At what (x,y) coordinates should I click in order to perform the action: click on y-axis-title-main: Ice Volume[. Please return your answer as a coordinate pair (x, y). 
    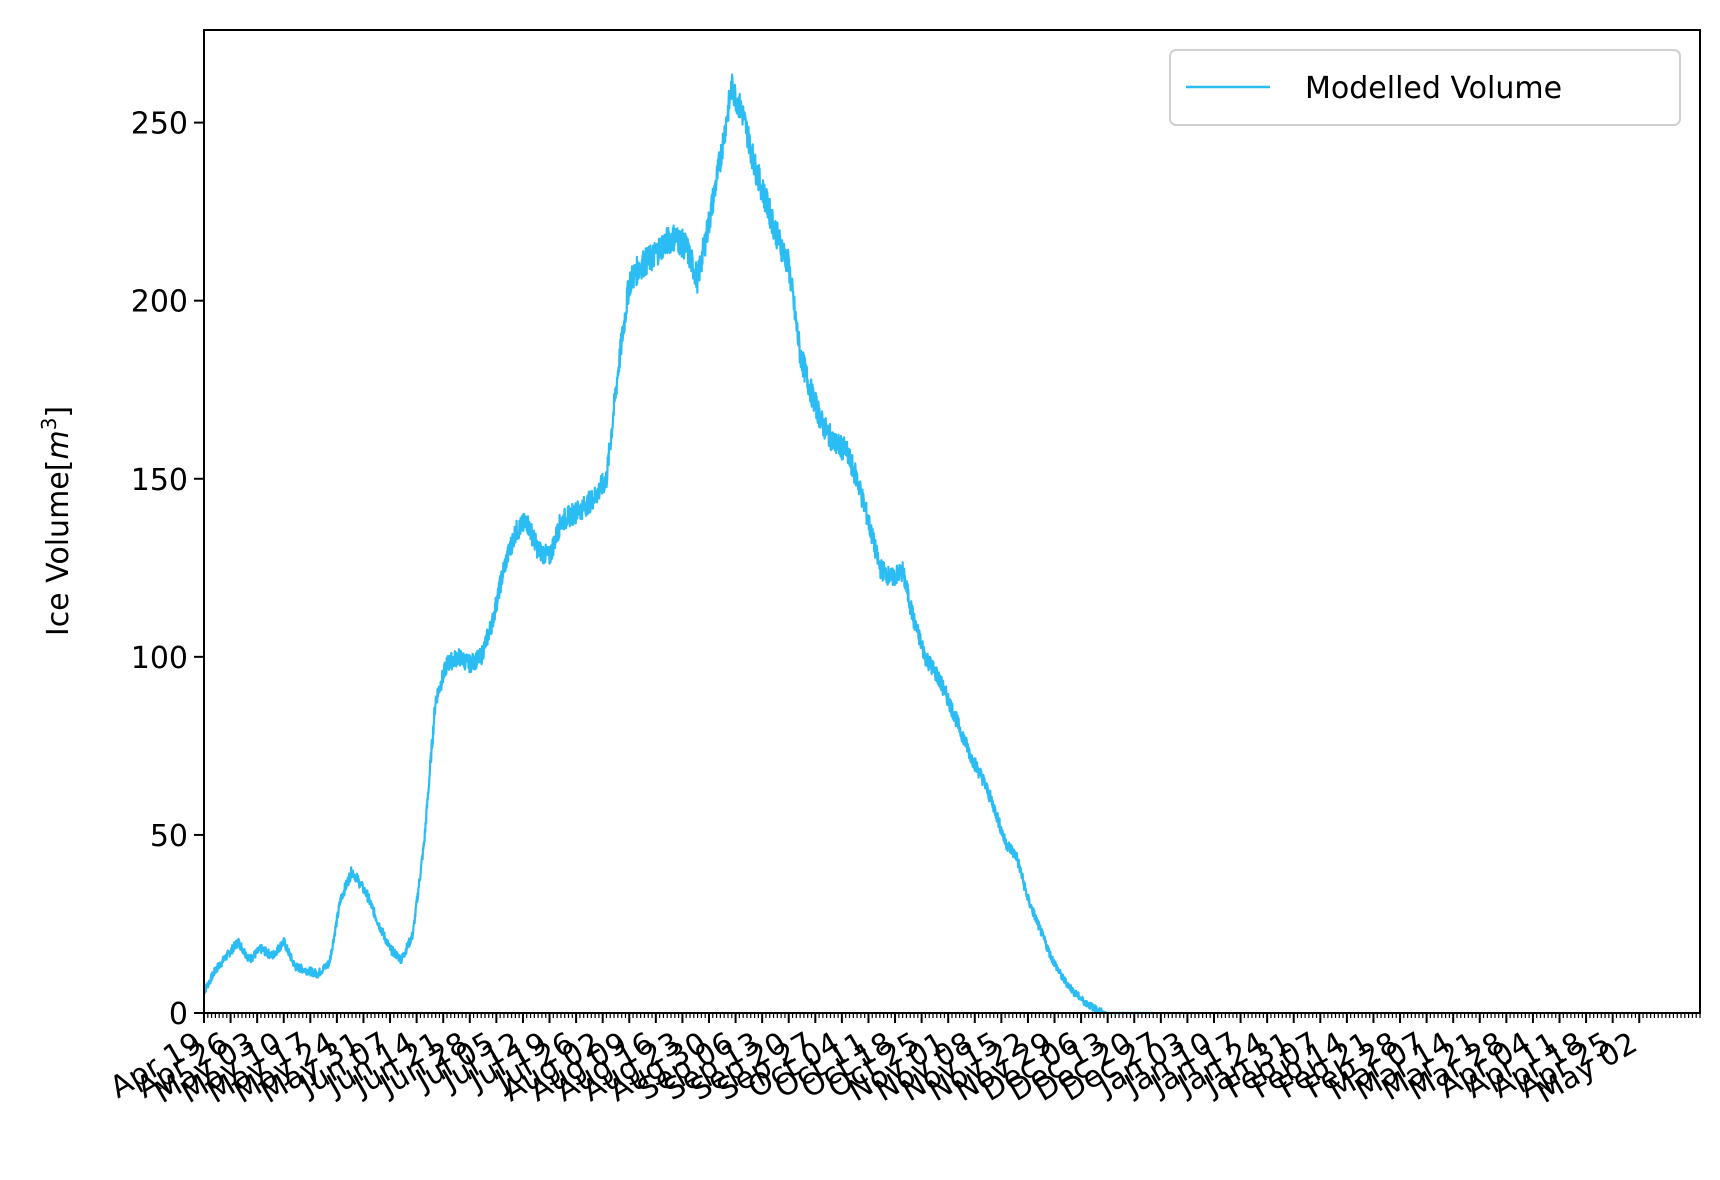
    Looking at the image, I should click on (58, 548).